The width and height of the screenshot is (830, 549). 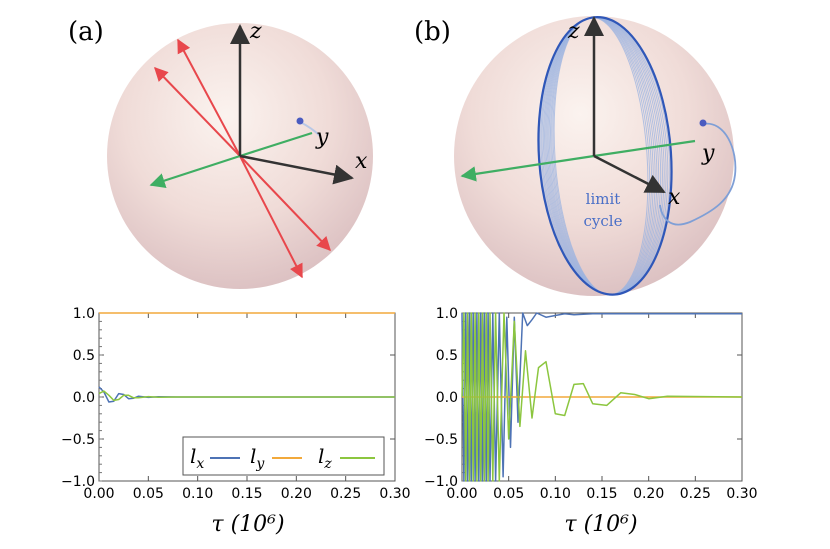 I want to click on x-label-a: x, so click(x=361, y=161).